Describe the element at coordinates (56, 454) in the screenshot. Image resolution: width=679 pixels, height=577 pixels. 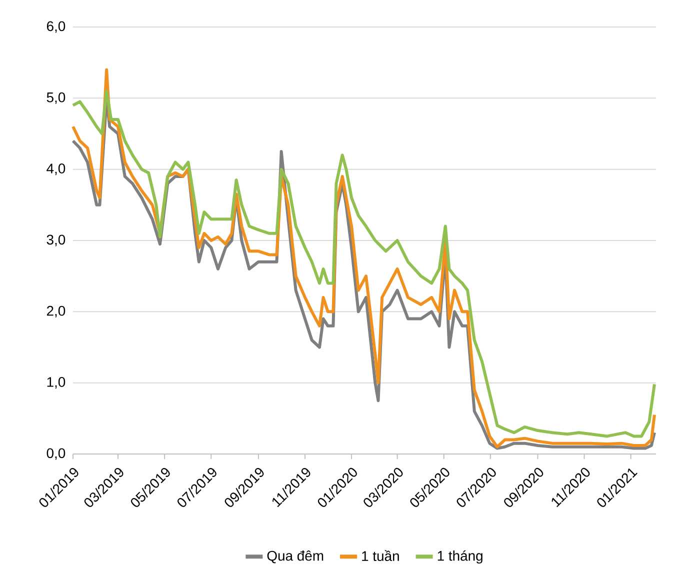
I see `y-tick-label: 0,0` at that location.